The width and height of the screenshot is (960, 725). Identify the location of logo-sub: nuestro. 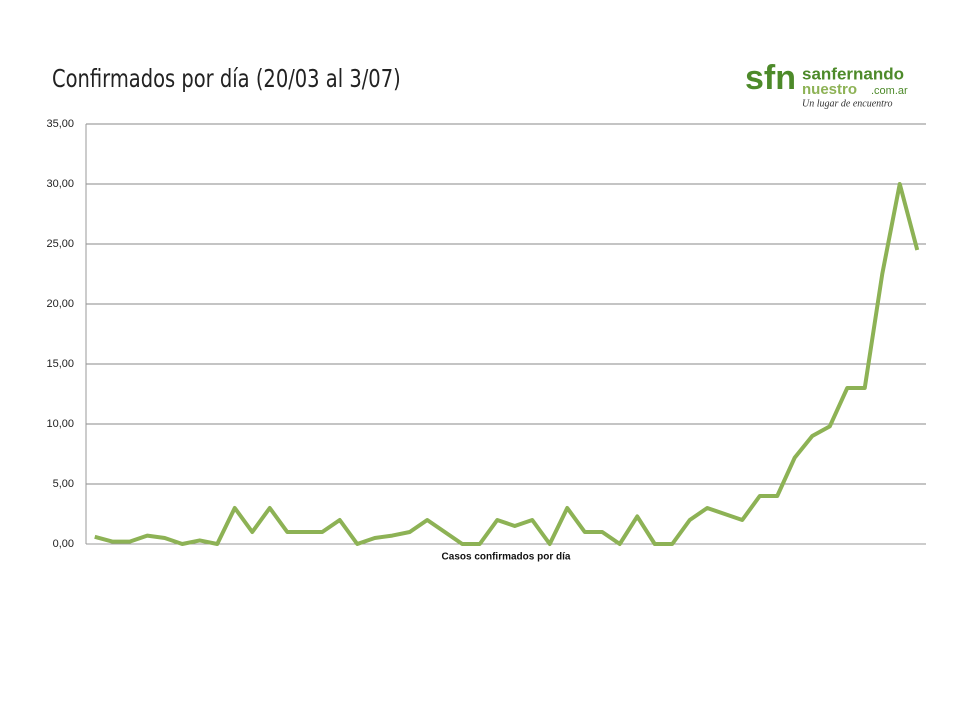
(829, 89).